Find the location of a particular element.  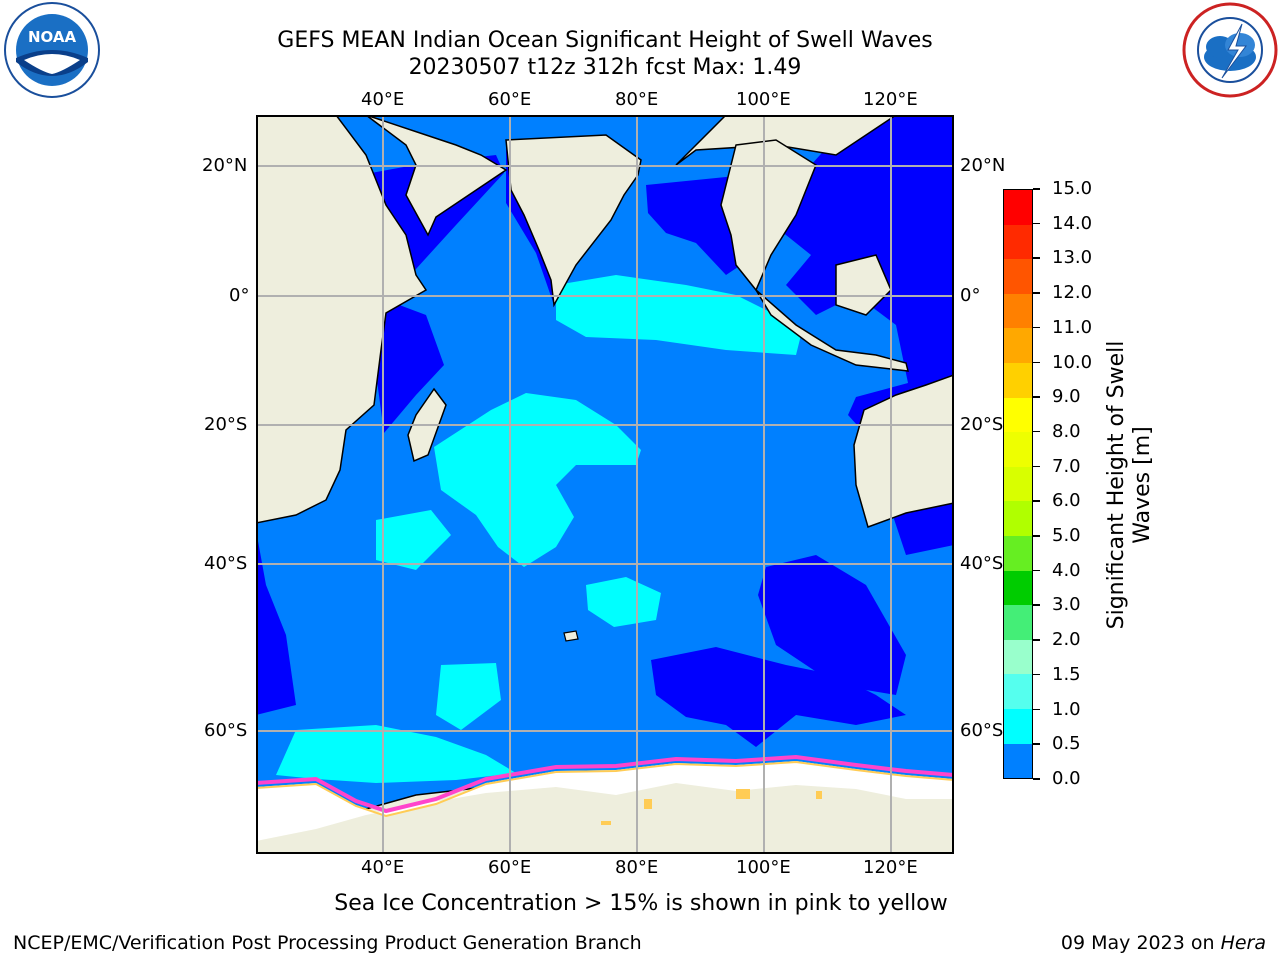

footer-date-text: 09 May 2023 on is located at coordinates (1140, 943).